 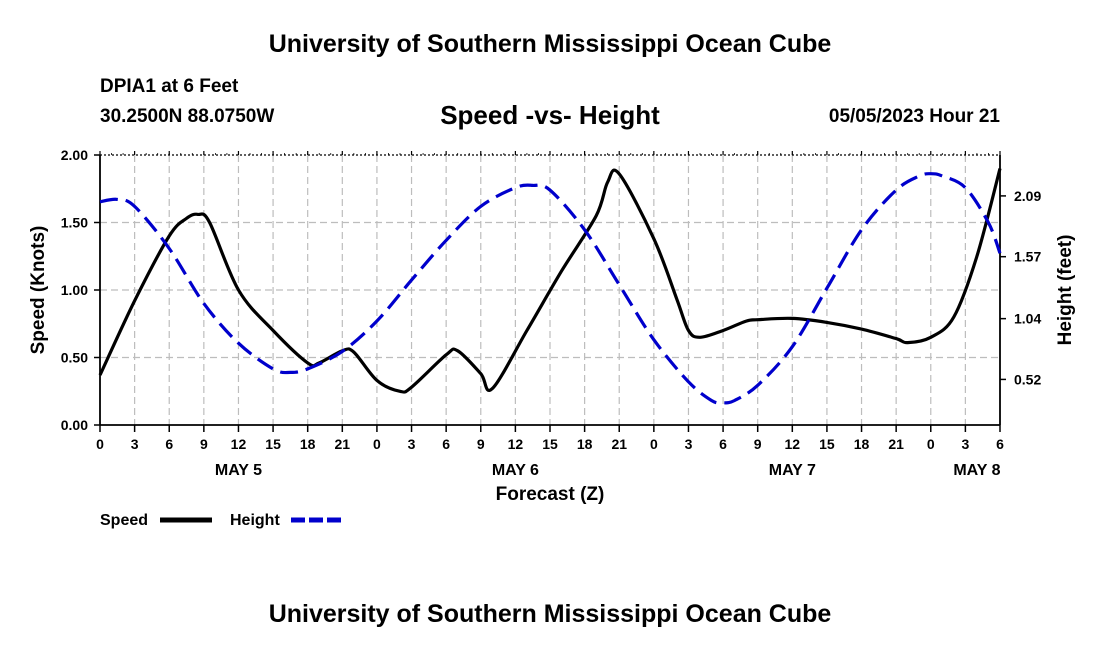 What do you see at coordinates (74, 290) in the screenshot?
I see `y-tick-label: 1.00` at bounding box center [74, 290].